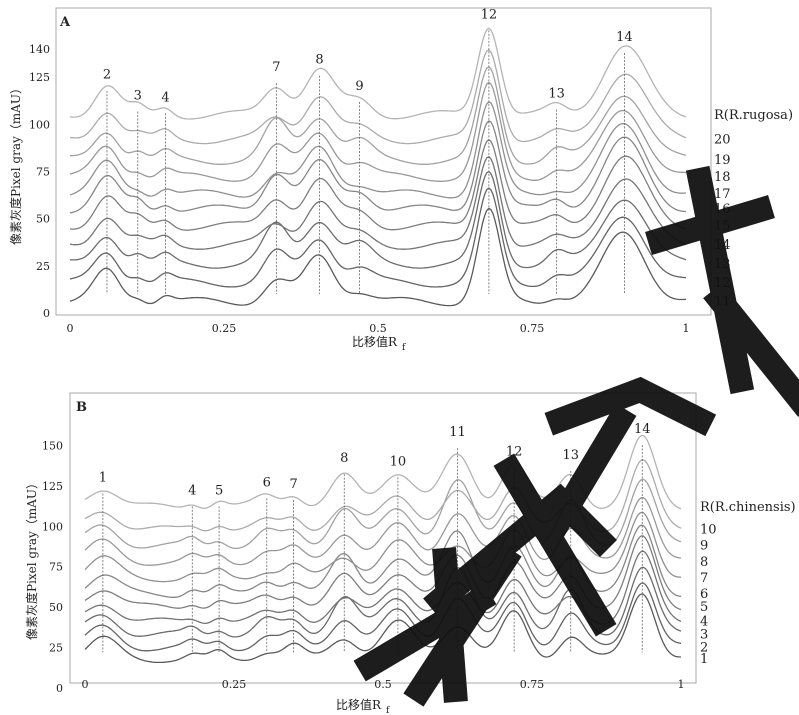  I want to click on peak-label: 3, so click(138, 95).